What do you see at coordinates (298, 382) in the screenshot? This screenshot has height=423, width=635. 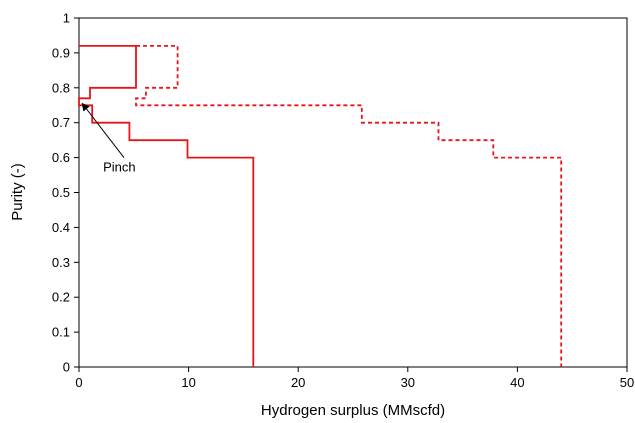 I see `x-tick-label: 20` at bounding box center [298, 382].